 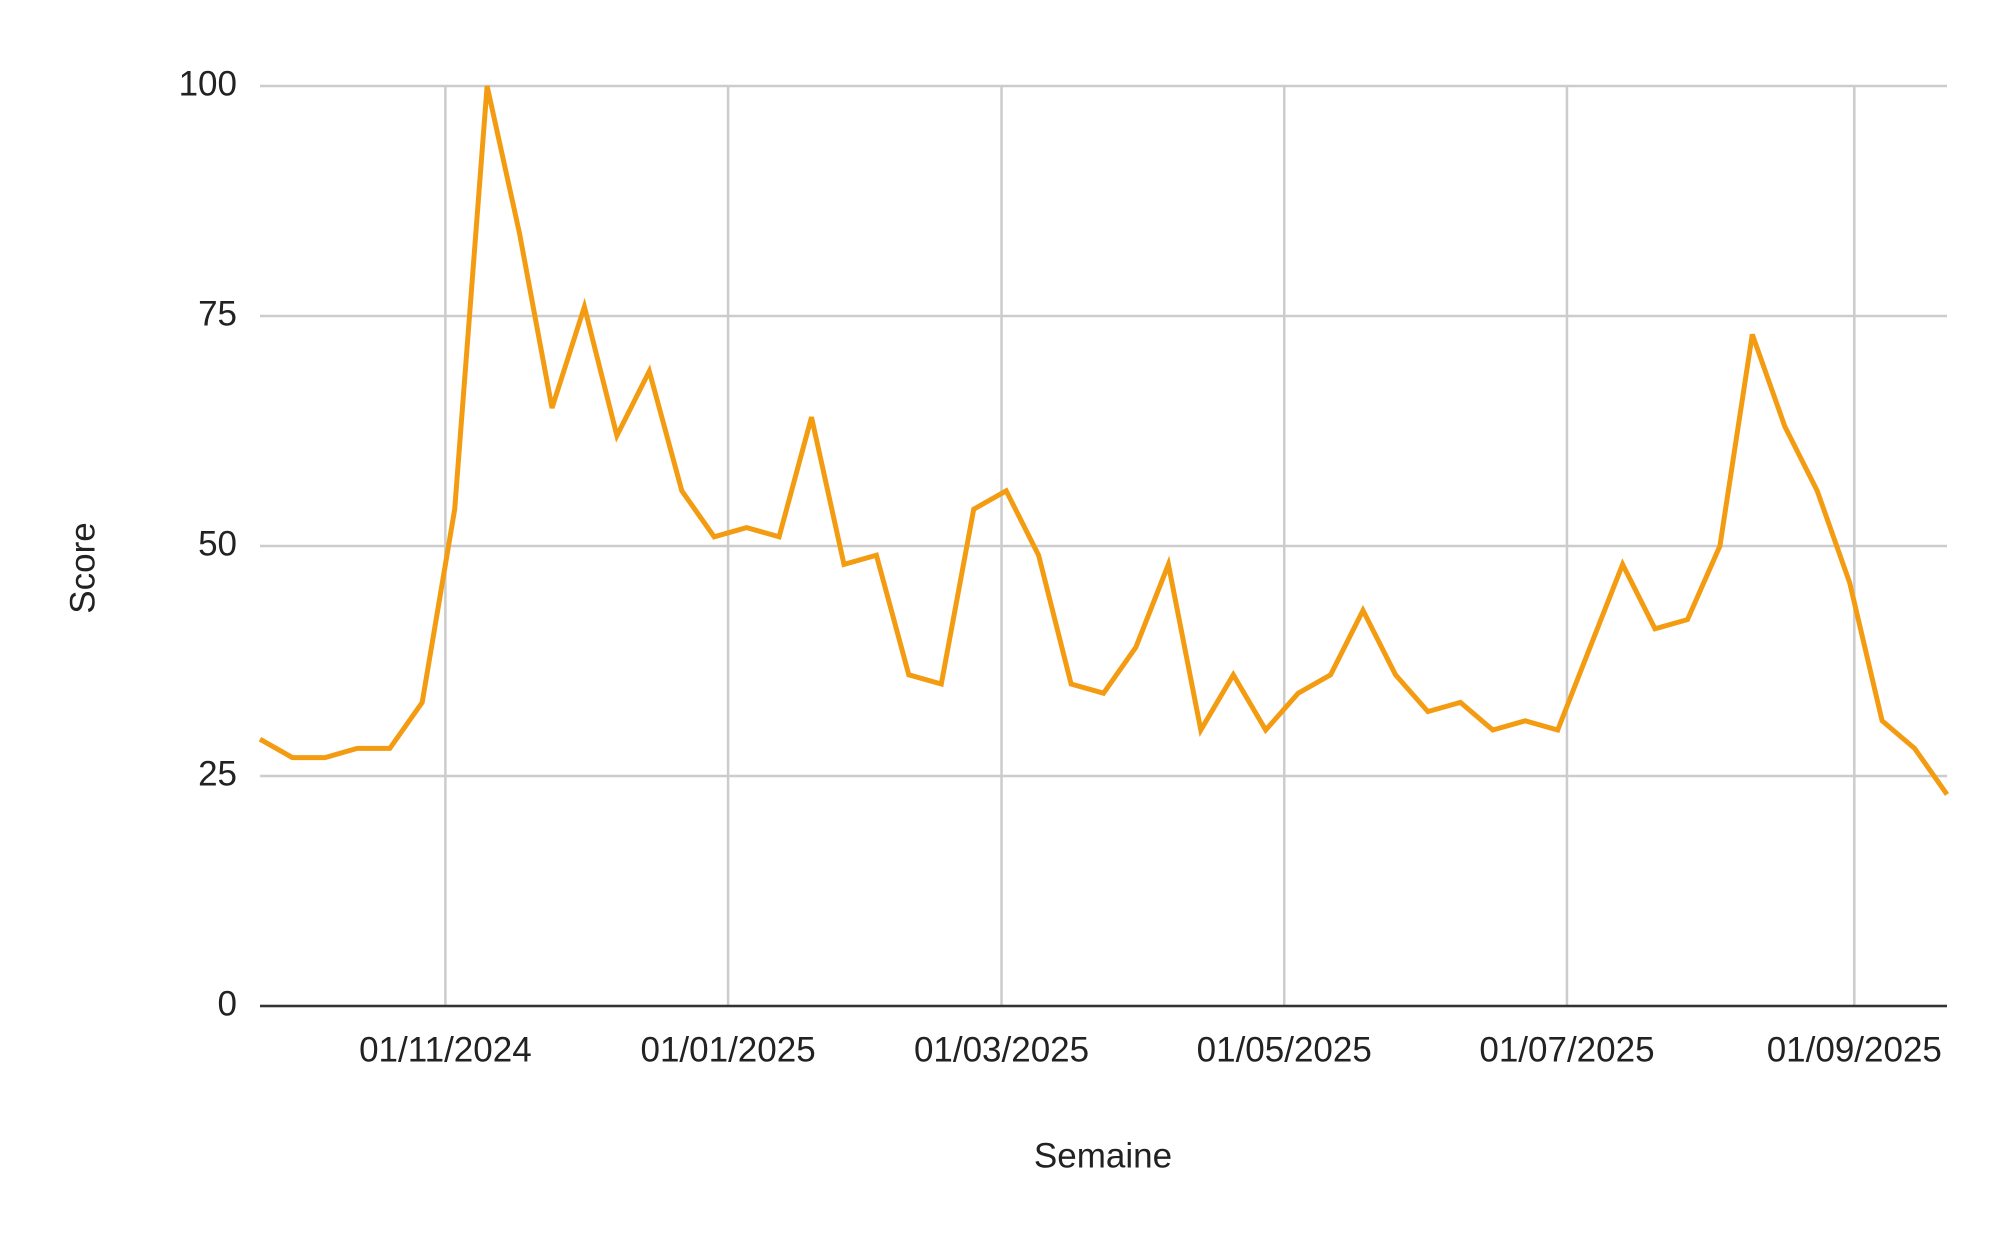 I want to click on x-tick-label: 01/01/2025, so click(x=728, y=1049).